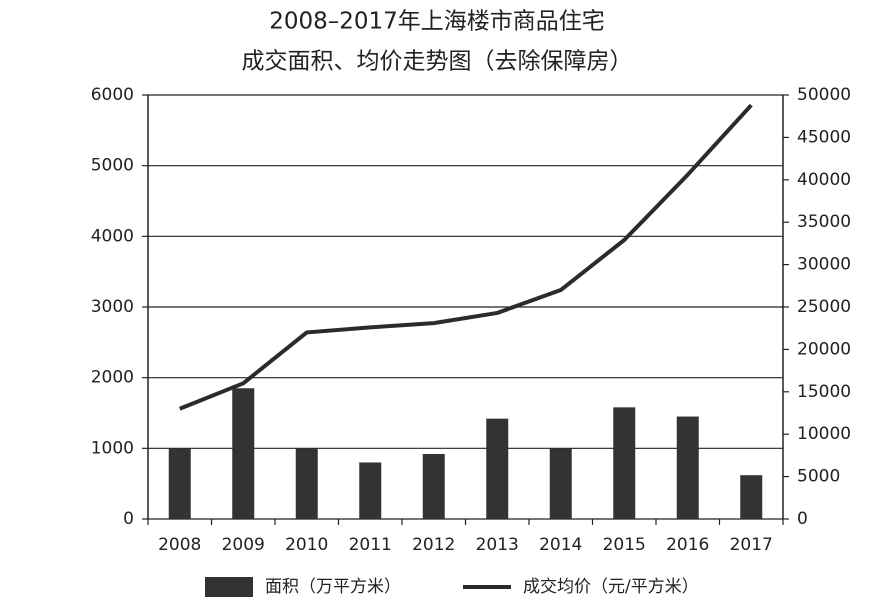 The height and width of the screenshot is (611, 874). Describe the element at coordinates (824, 434) in the screenshot. I see `y2-tick-label: 10000` at that location.